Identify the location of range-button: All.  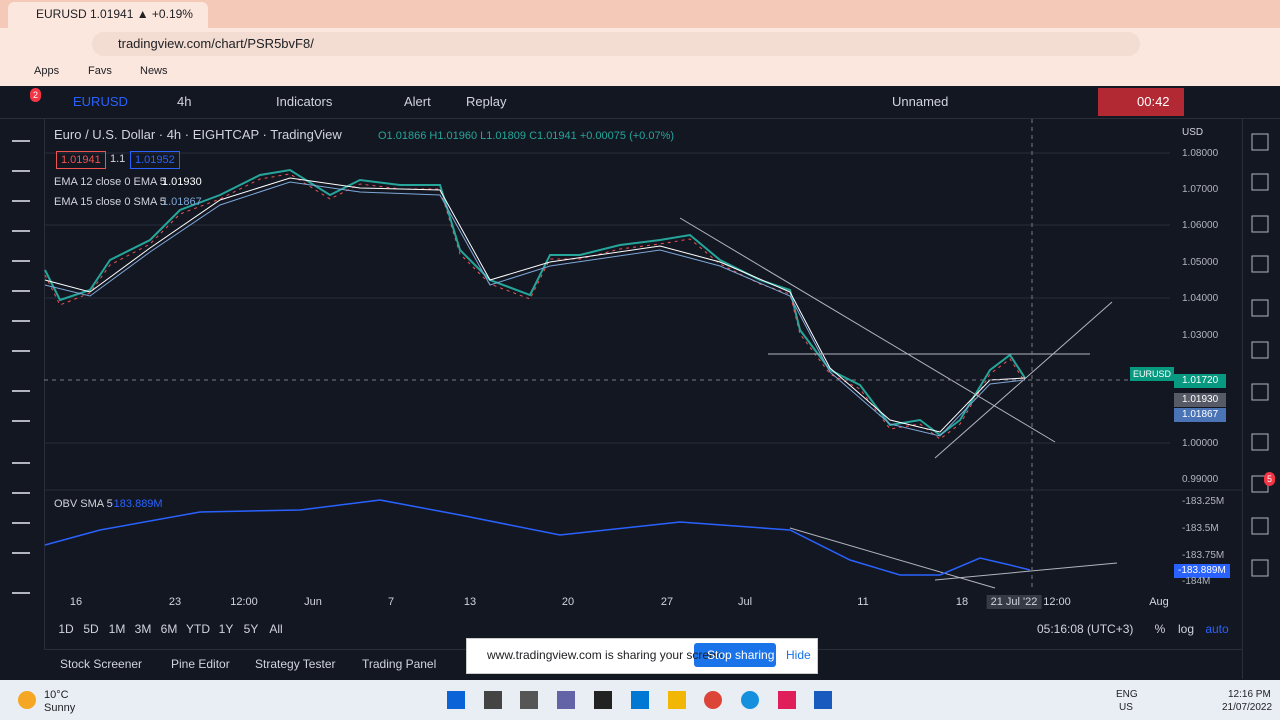
(276, 629).